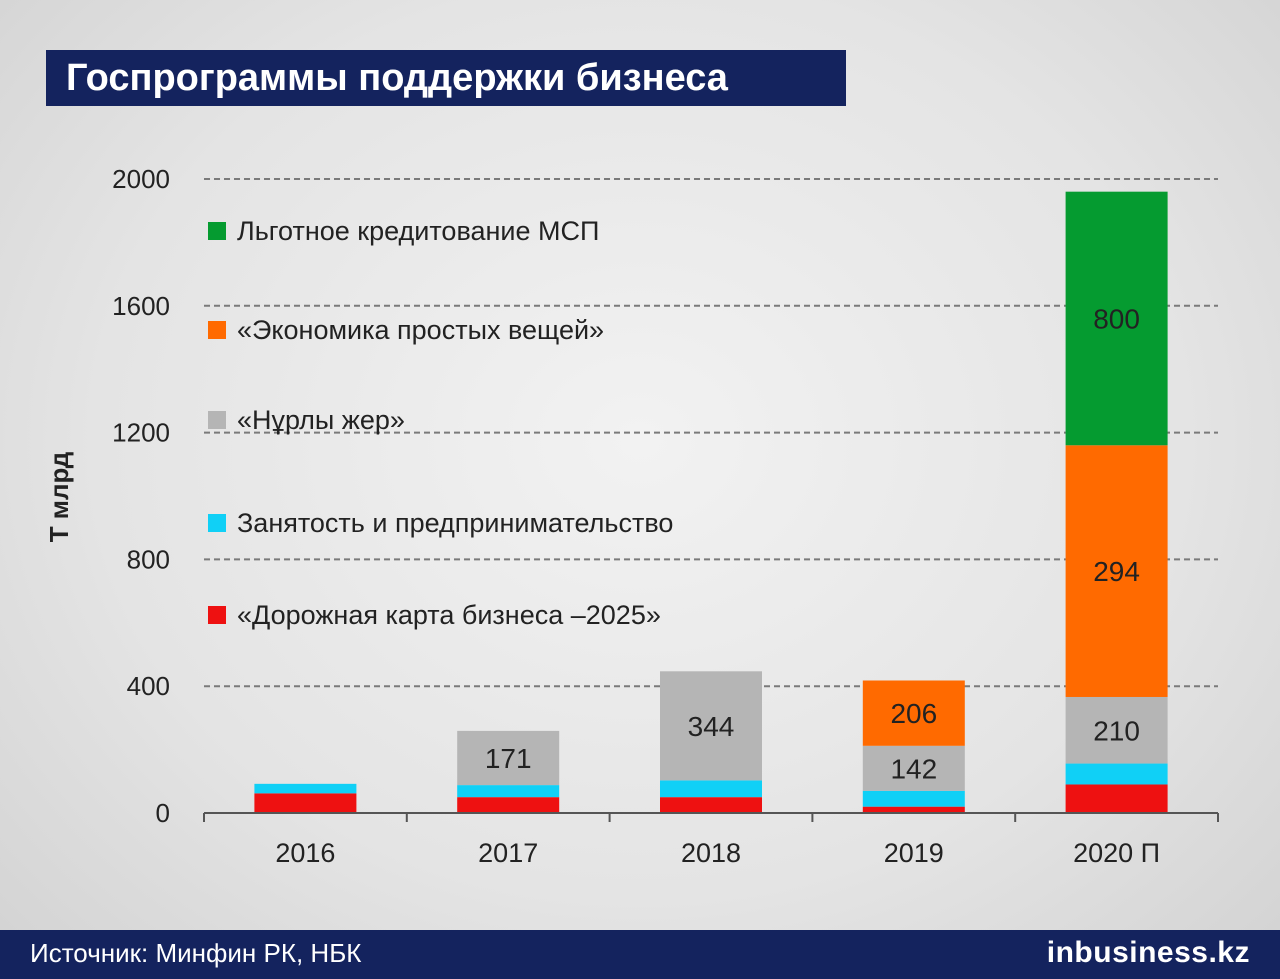  Describe the element at coordinates (141, 433) in the screenshot. I see `y-tick-label: 1200` at that location.